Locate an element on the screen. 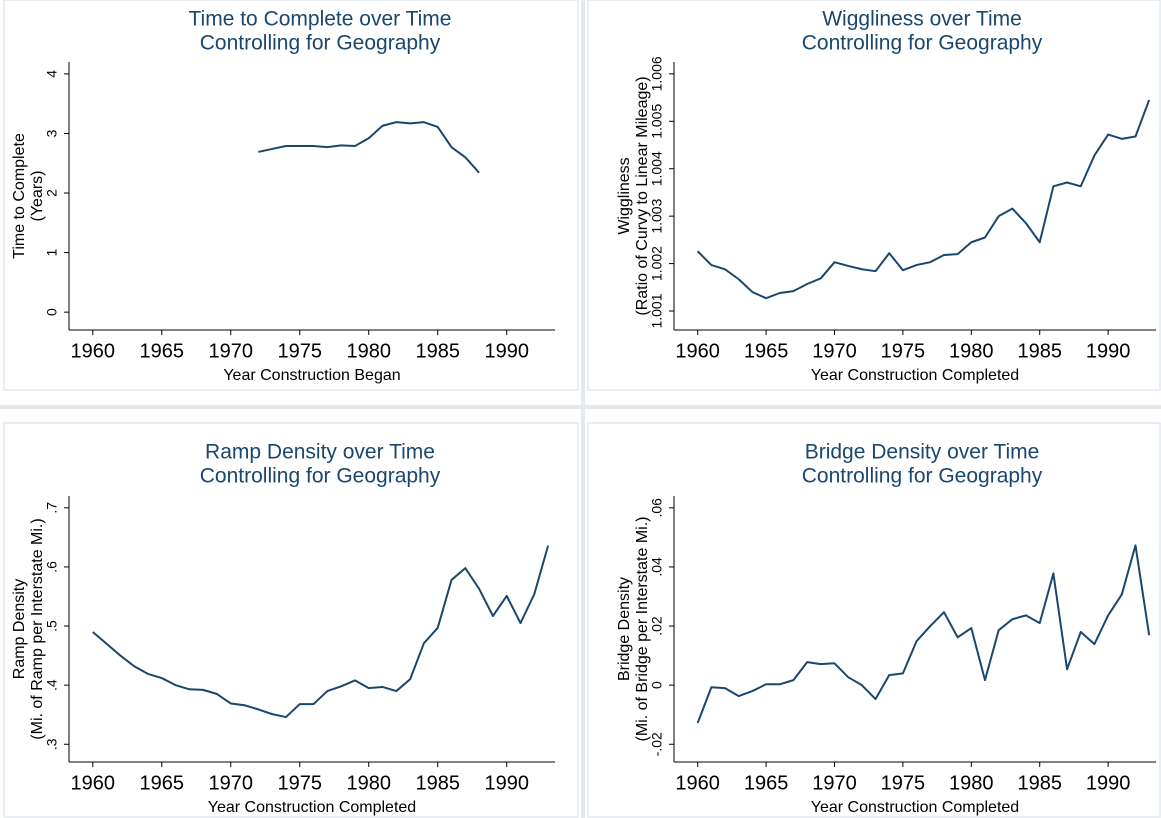 The image size is (1161, 818). y-tick-label: 1.001 is located at coordinates (657, 310).